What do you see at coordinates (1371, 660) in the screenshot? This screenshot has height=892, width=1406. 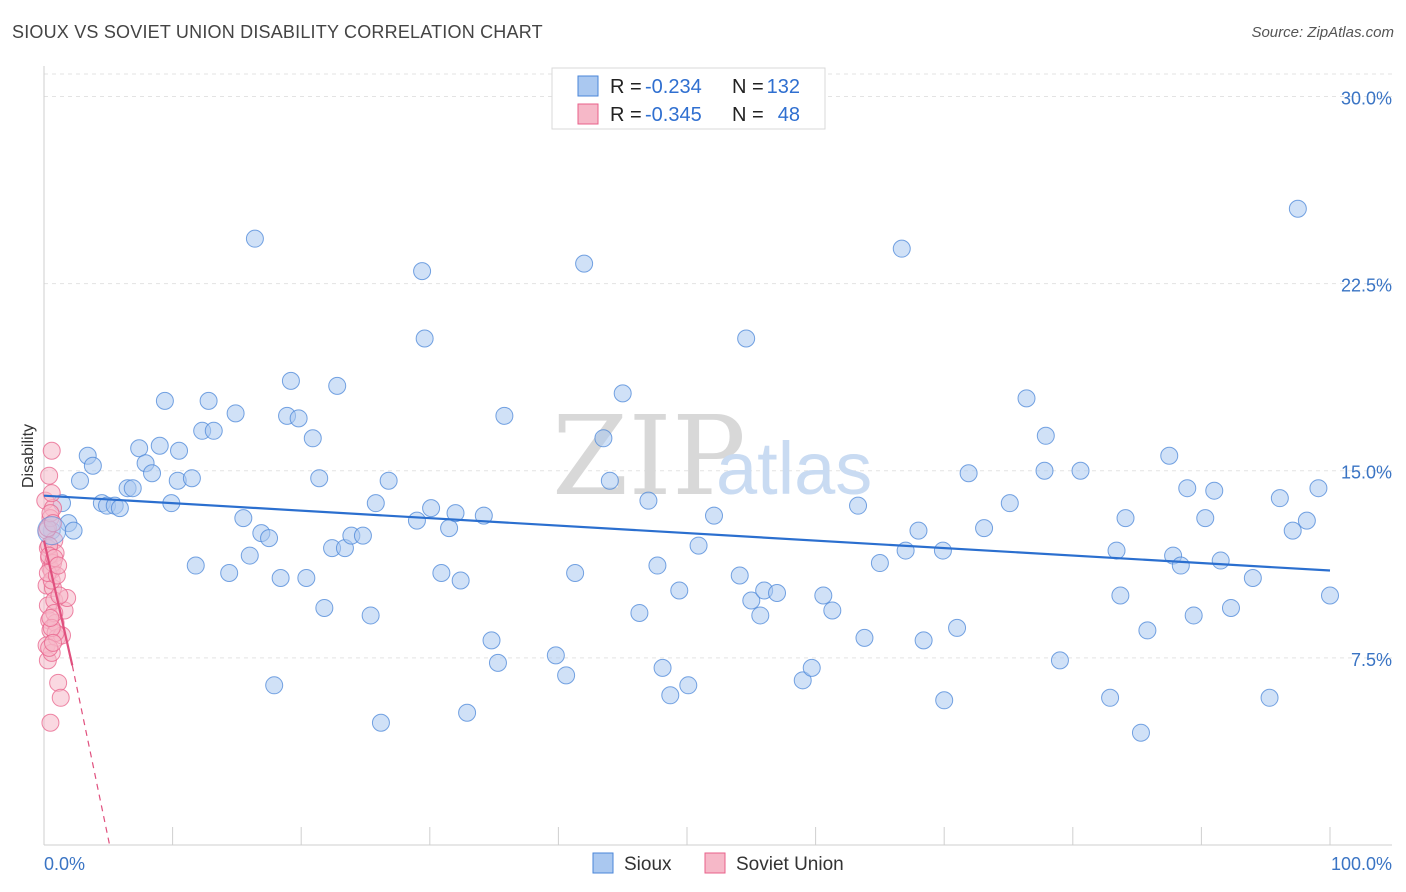 I see `y-tick-label: 7.5%` at bounding box center [1371, 660].